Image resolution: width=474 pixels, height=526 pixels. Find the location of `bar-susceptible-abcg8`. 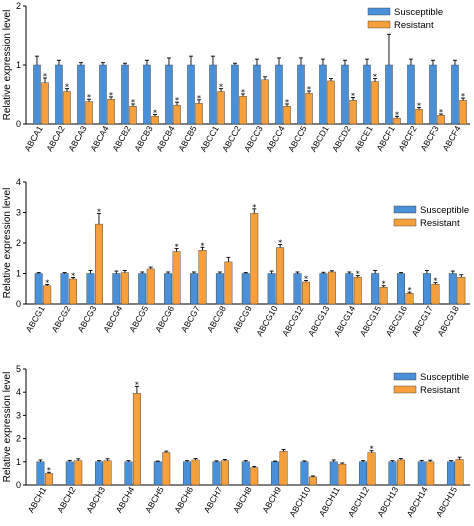

bar-susceptible-abcg8 is located at coordinates (219, 289).